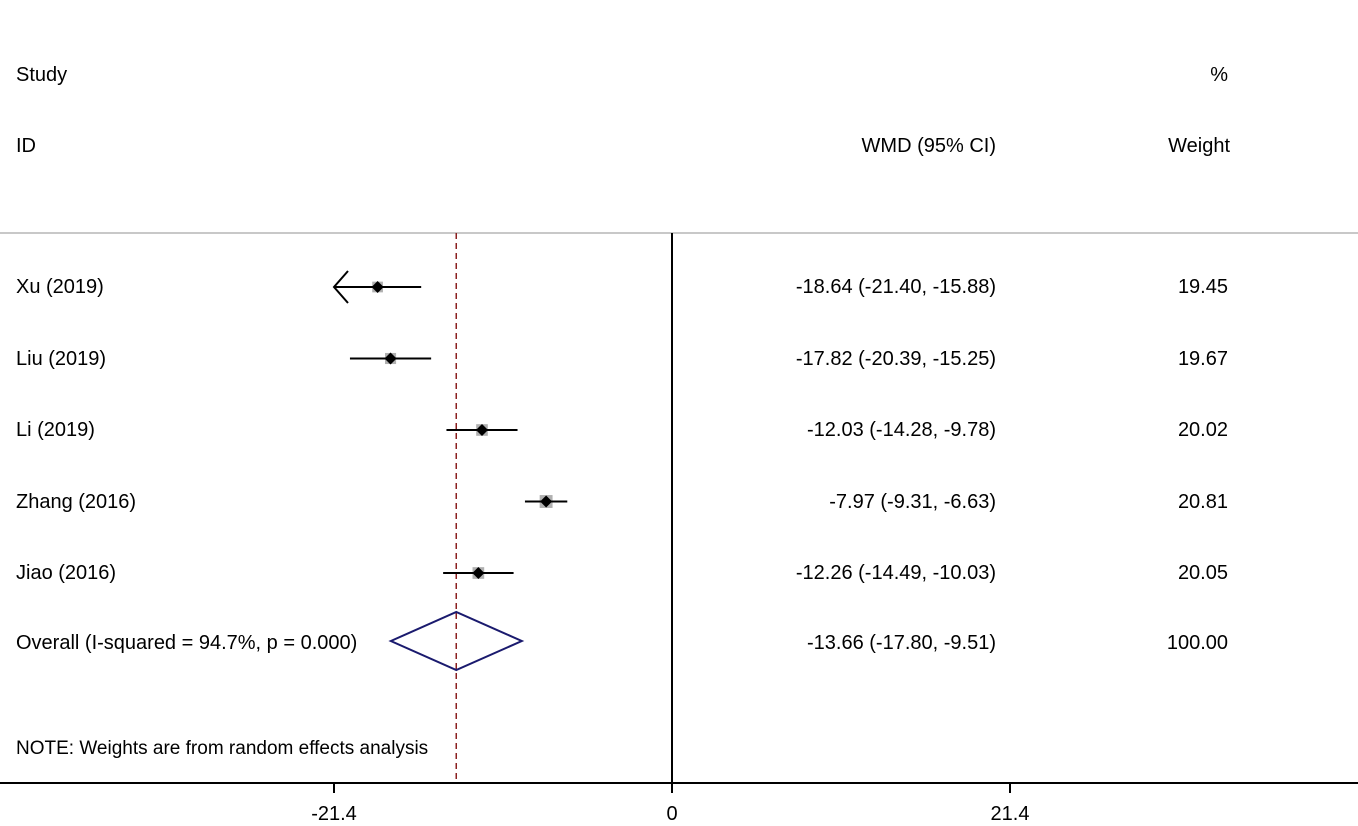 This screenshot has height=826, width=1358. What do you see at coordinates (60, 287) in the screenshot?
I see `study-name: Xu (2019)` at bounding box center [60, 287].